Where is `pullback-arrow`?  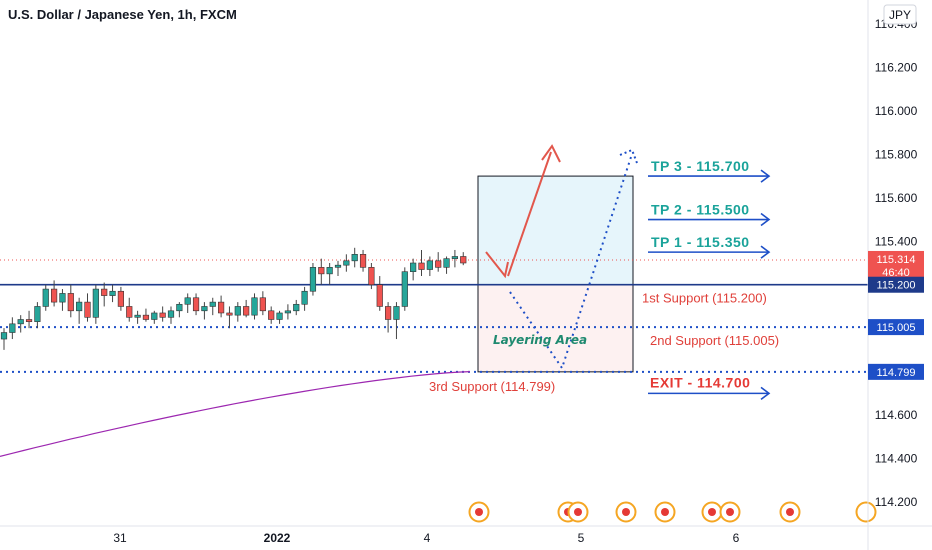 pullback-arrow is located at coordinates (497, 265).